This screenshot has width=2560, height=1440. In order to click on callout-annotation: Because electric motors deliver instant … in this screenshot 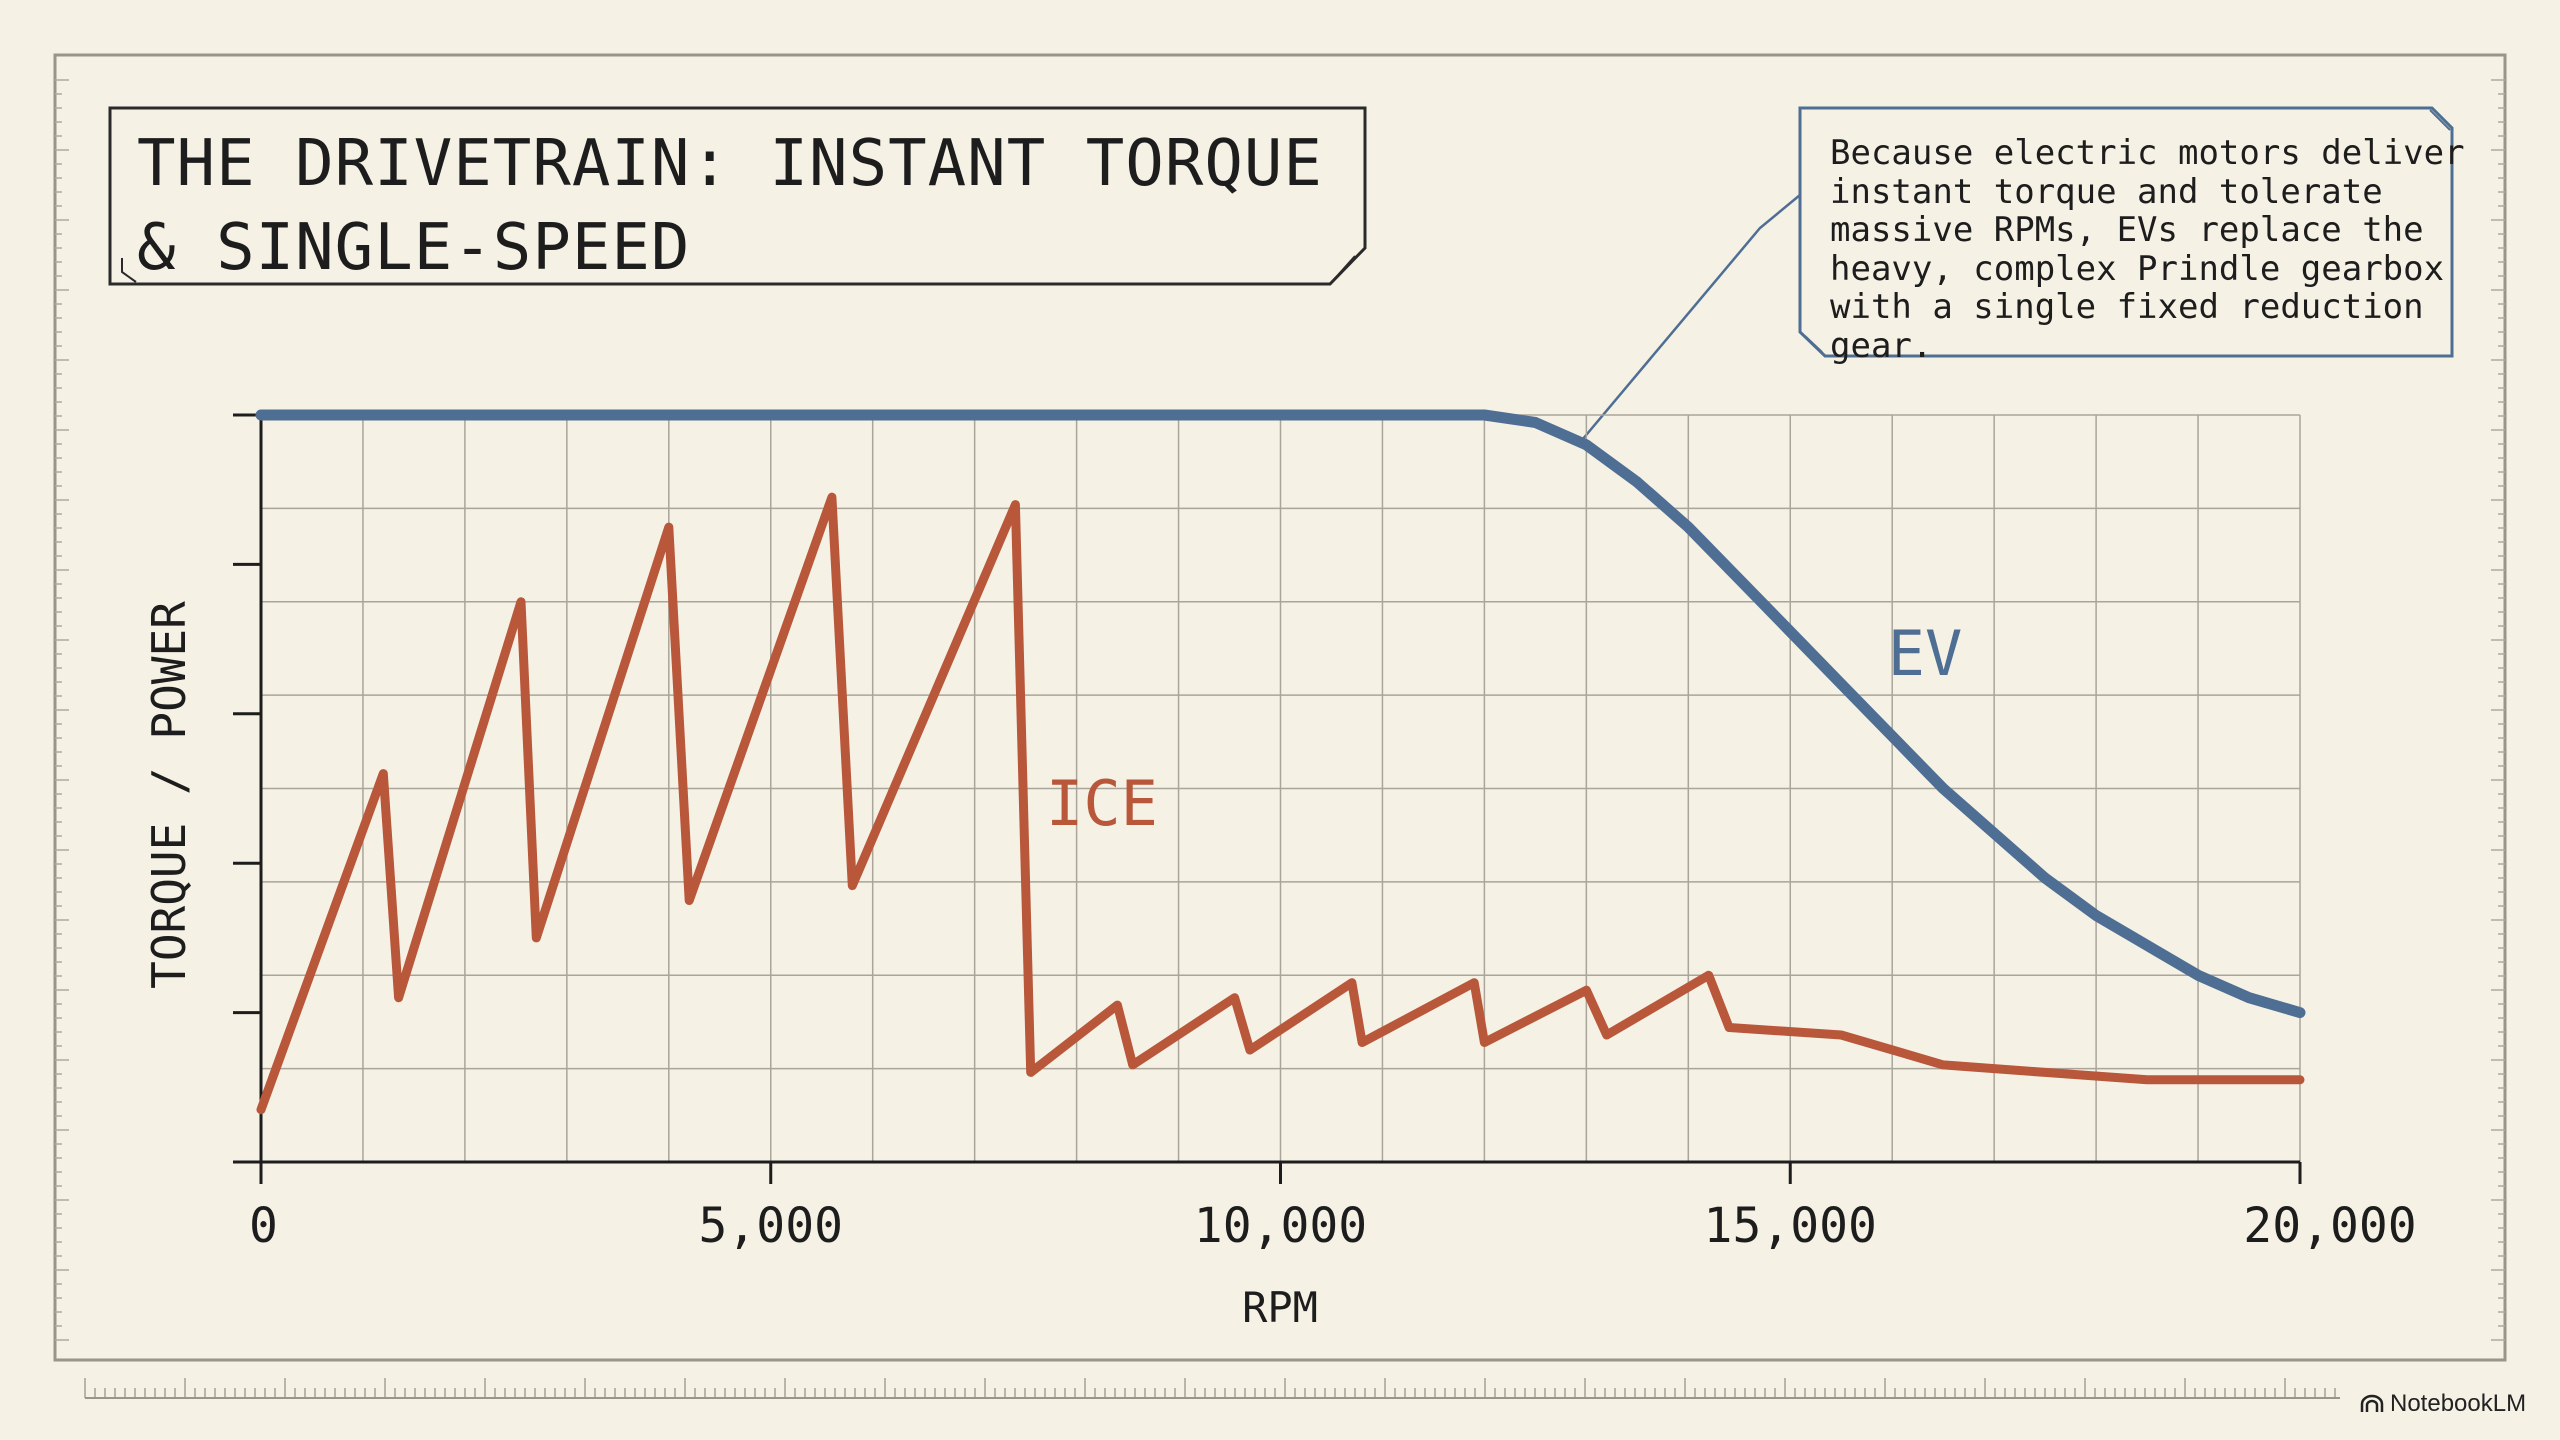, I will do `click(2147, 249)`.